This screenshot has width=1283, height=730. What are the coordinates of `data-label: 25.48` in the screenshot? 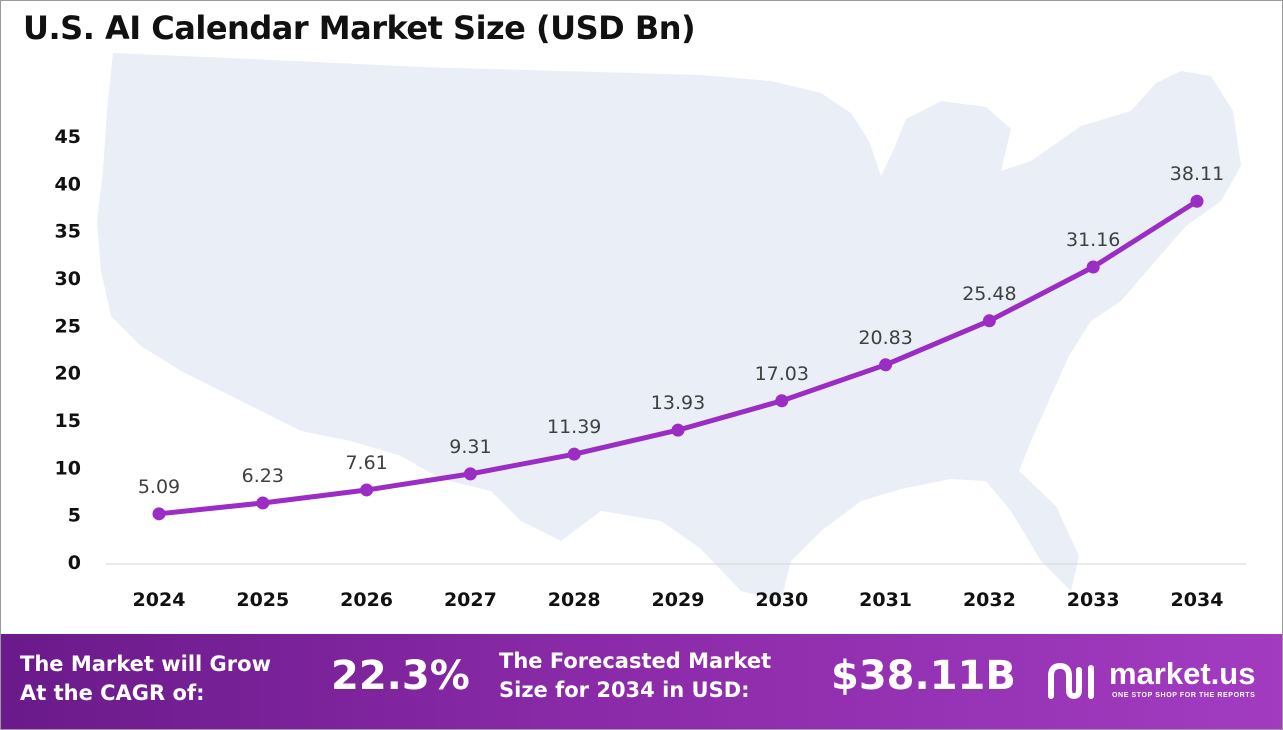 It's located at (989, 294).